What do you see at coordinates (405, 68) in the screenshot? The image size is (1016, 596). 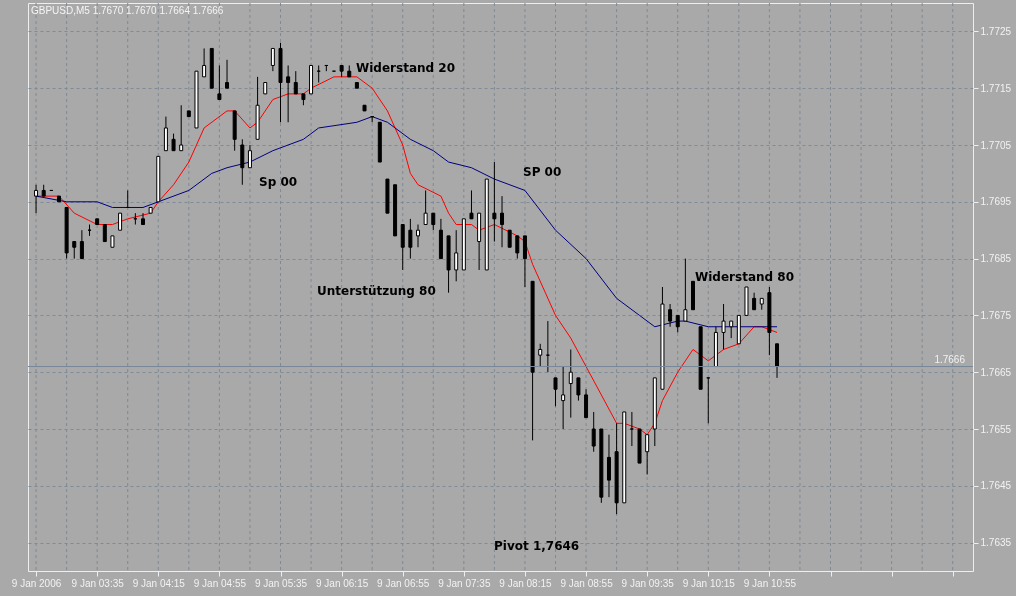 I see `annotation: Widerstand 20` at bounding box center [405, 68].